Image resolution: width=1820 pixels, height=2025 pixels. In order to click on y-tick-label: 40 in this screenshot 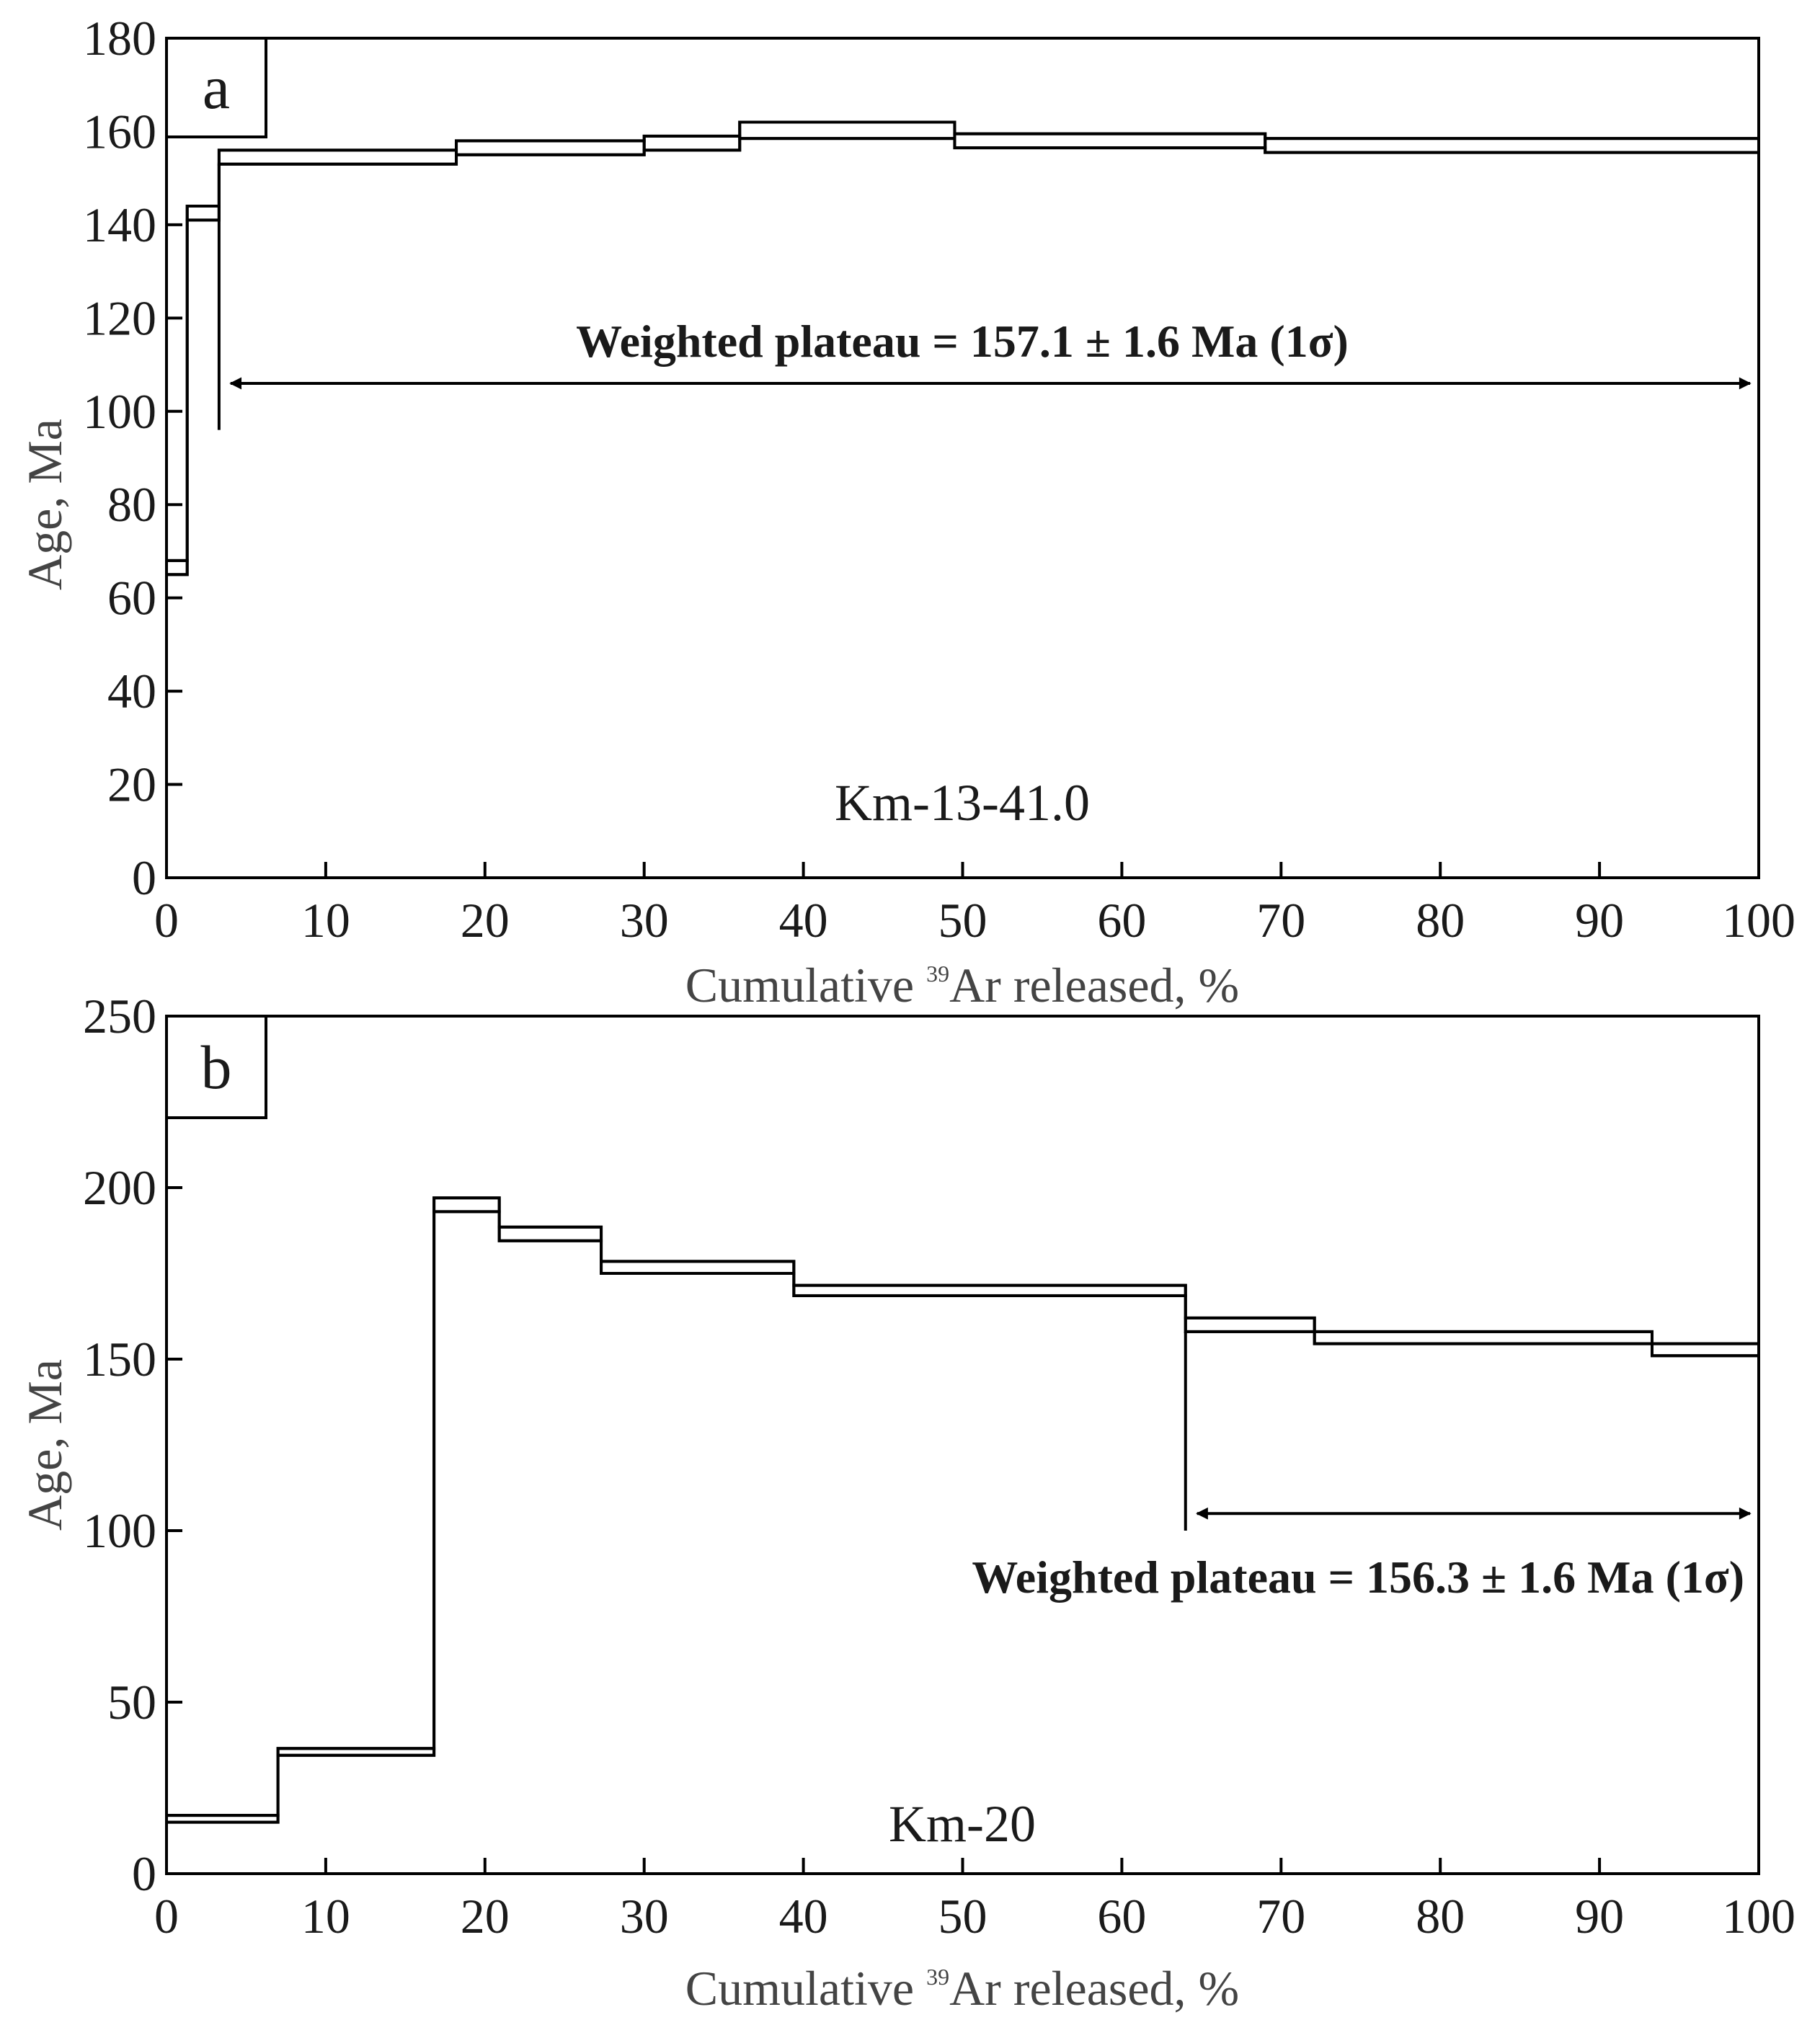, I will do `click(131, 691)`.